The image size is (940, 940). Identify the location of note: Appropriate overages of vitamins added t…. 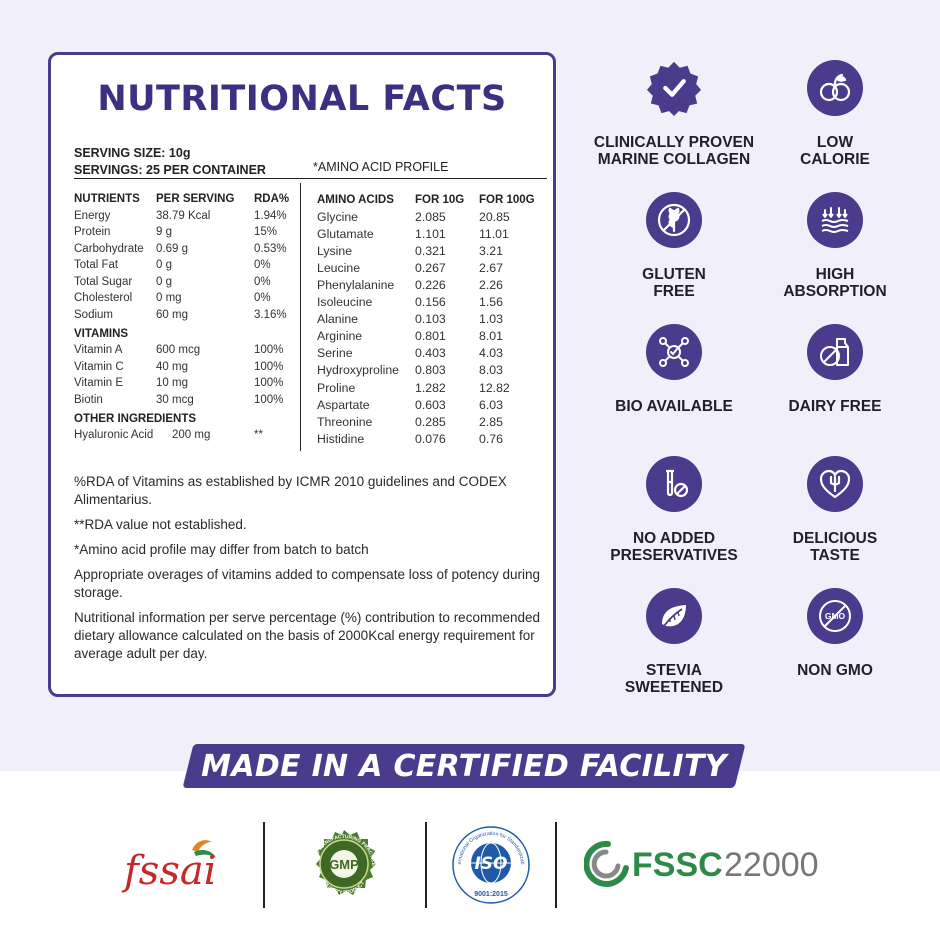
(307, 583).